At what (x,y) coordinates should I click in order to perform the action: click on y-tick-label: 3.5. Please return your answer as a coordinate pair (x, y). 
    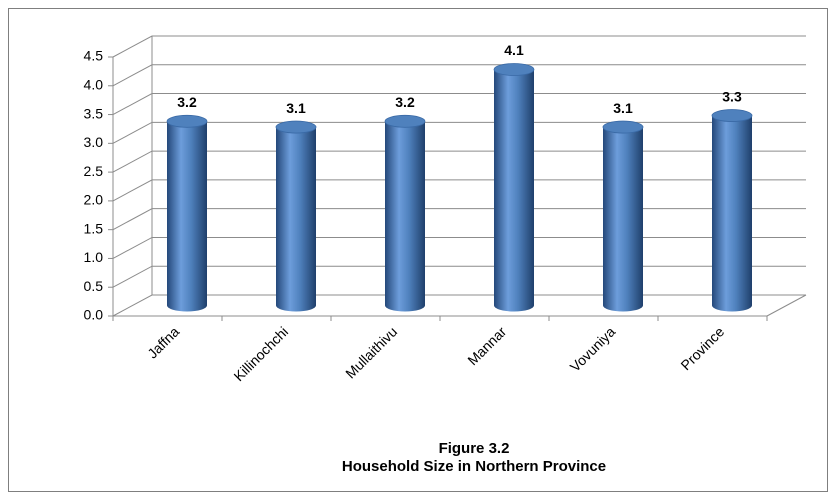
    Looking at the image, I should click on (94, 113).